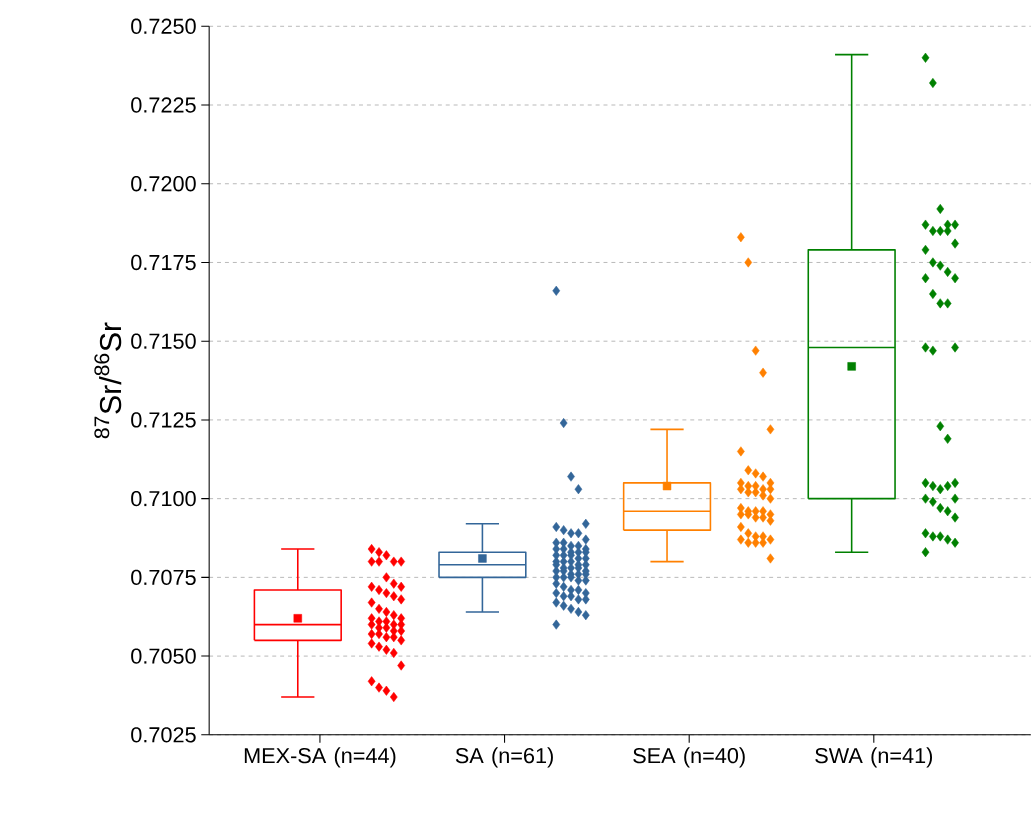 The width and height of the screenshot is (1036, 821). Describe the element at coordinates (163, 735) in the screenshot. I see `y-tick-label: 0.7025` at that location.